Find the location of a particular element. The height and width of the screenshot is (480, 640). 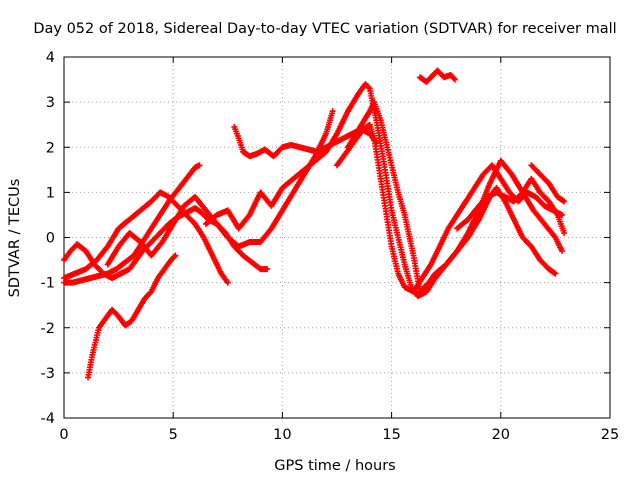

data-series-trace-i is located at coordinates (449, 208).